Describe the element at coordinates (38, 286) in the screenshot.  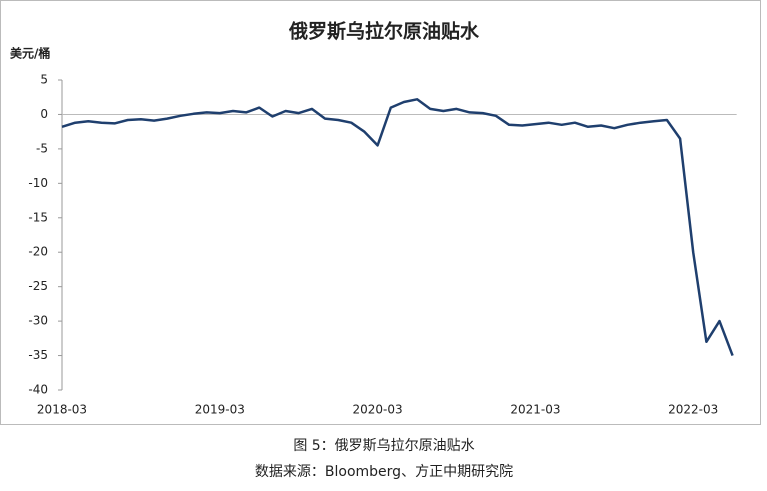
I see `y-tick-label: -25` at that location.